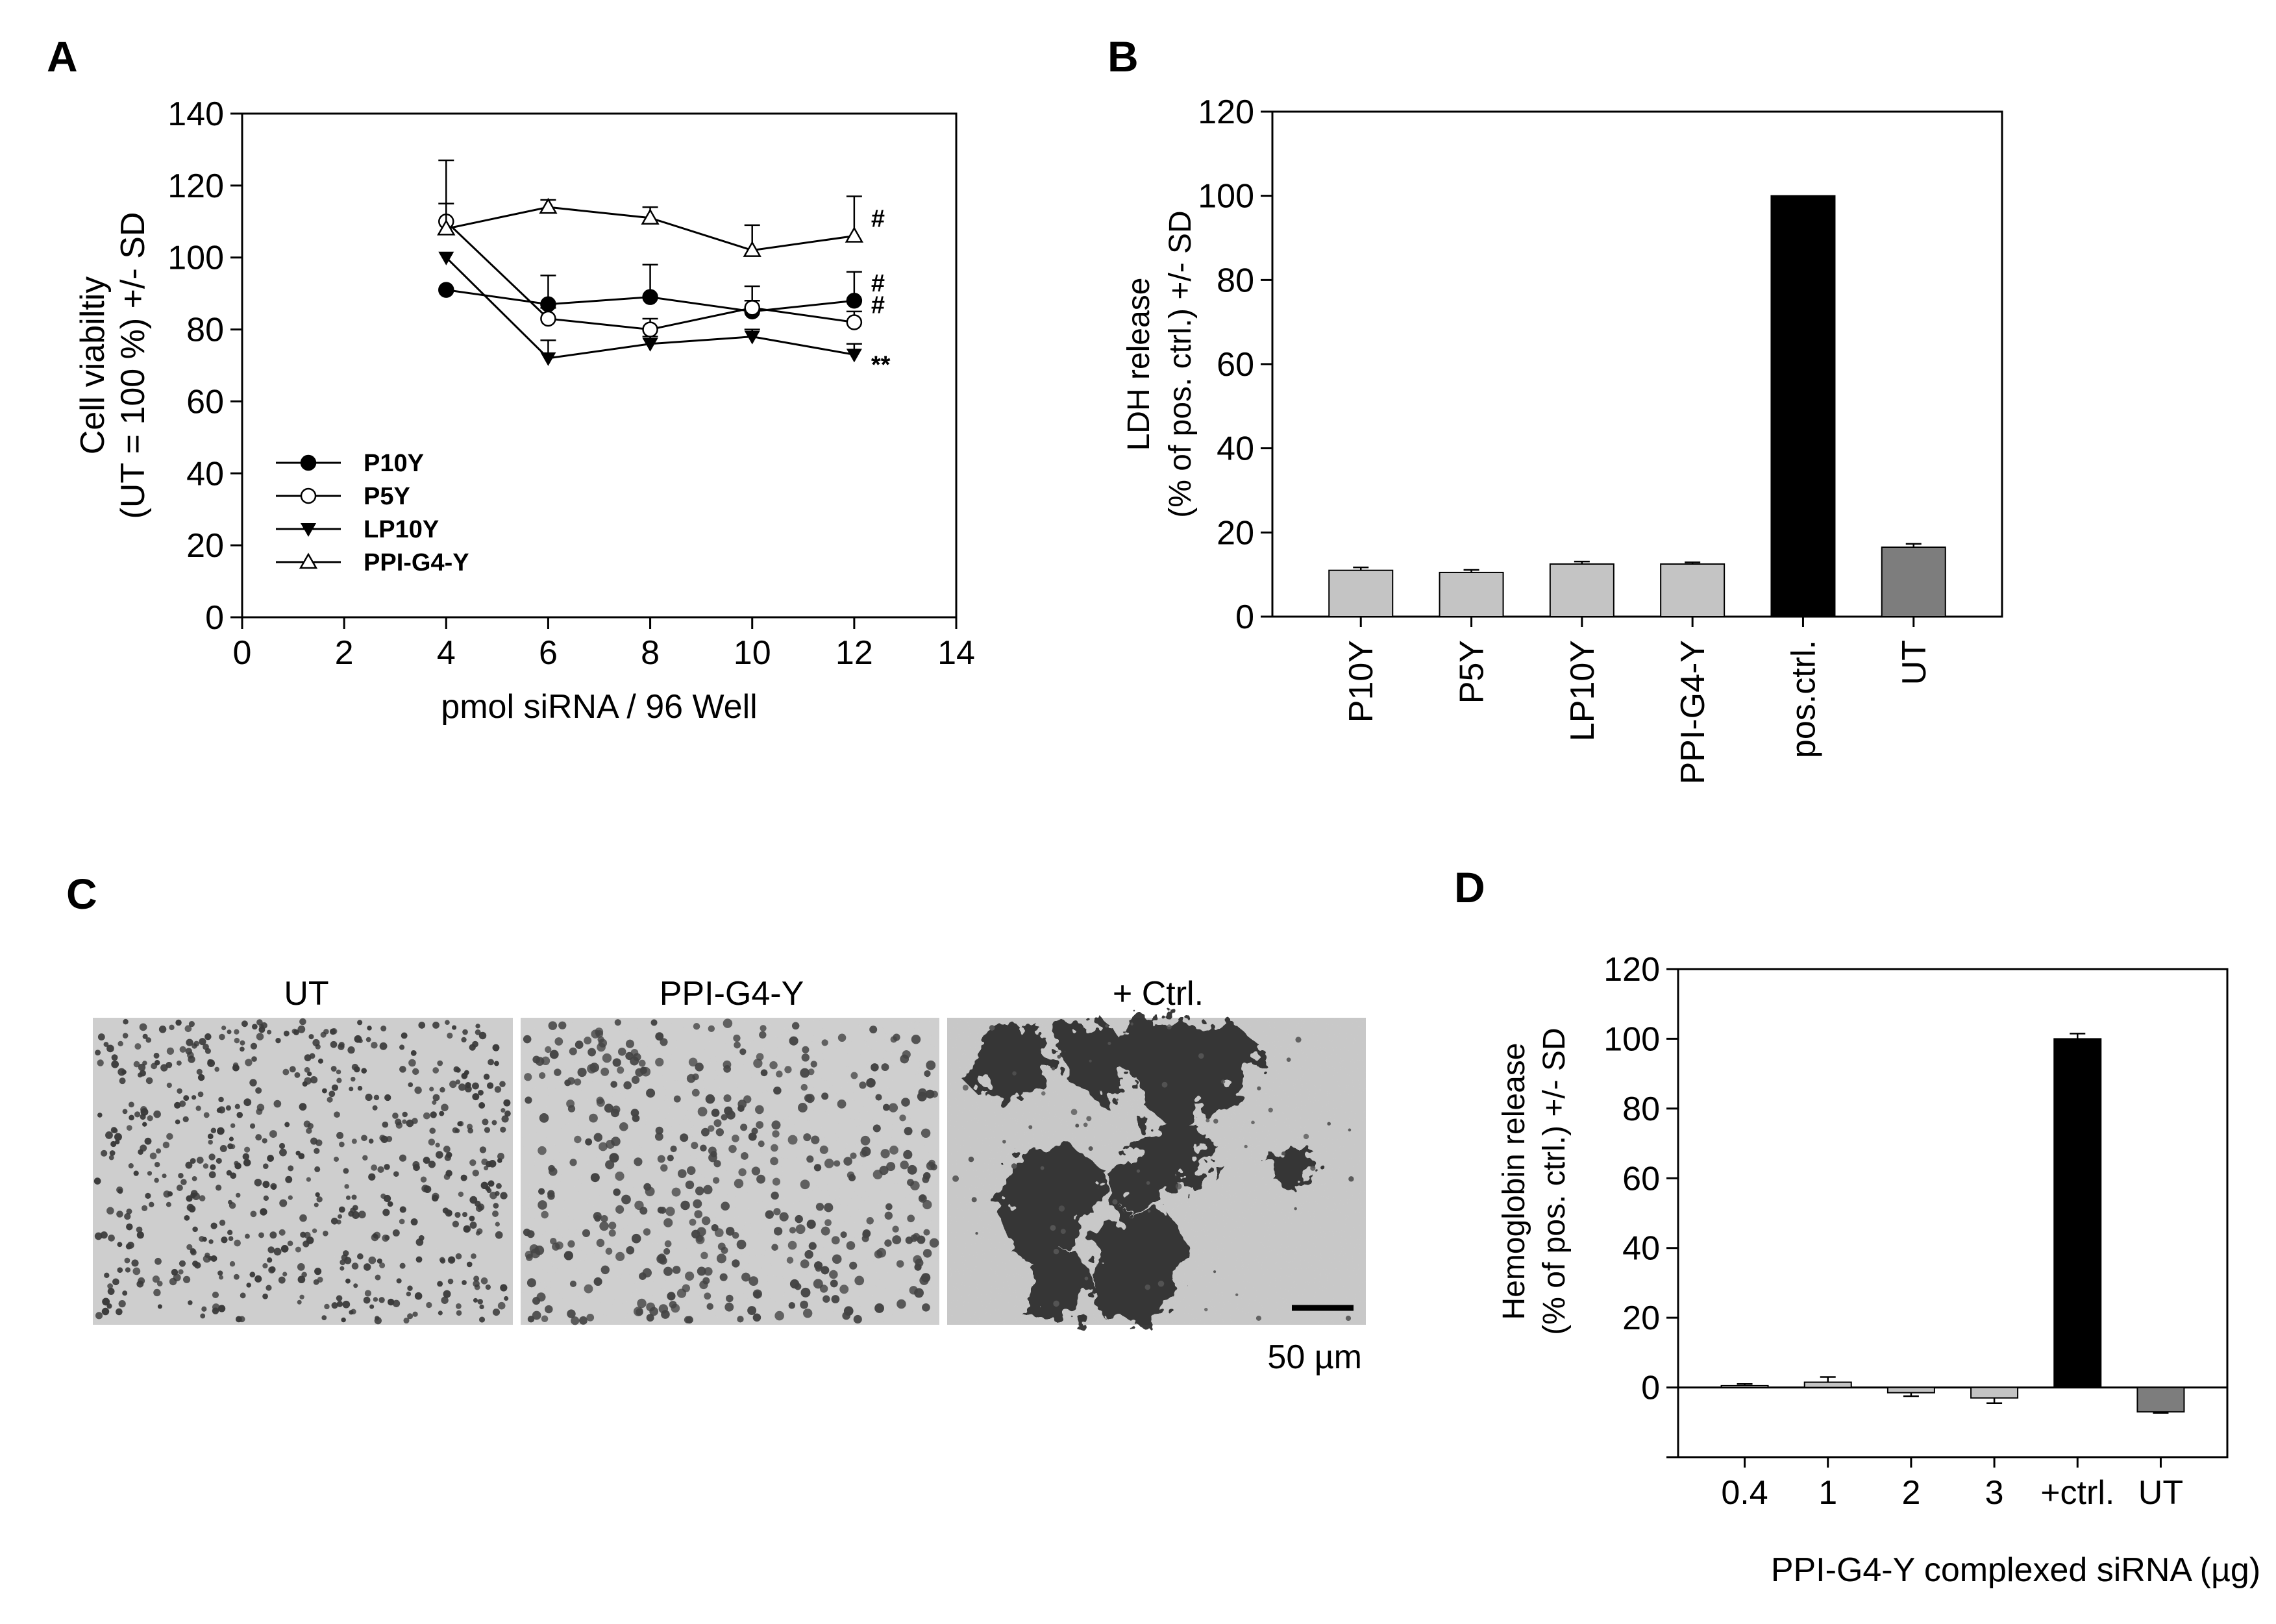 This screenshot has width=2276, height=1624. I want to click on panel-d-x-tick-label: 3, so click(1994, 1493).